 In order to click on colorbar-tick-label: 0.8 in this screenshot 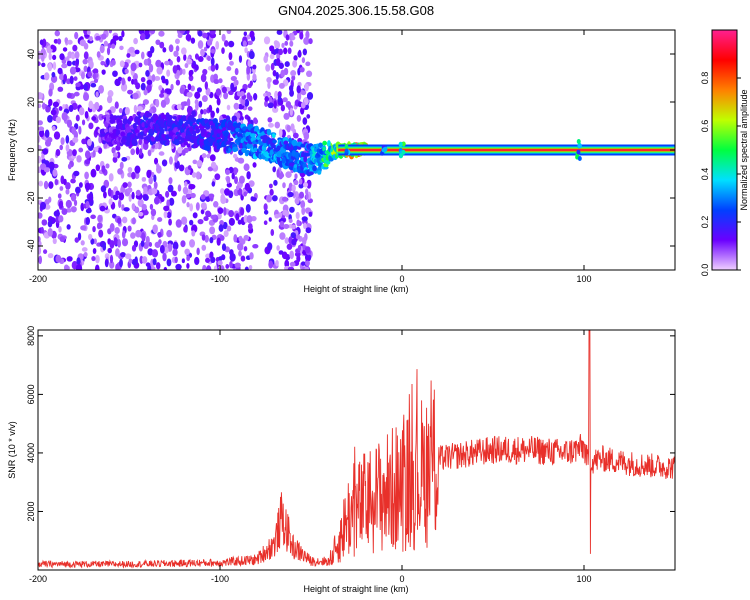, I will do `click(705, 78)`.